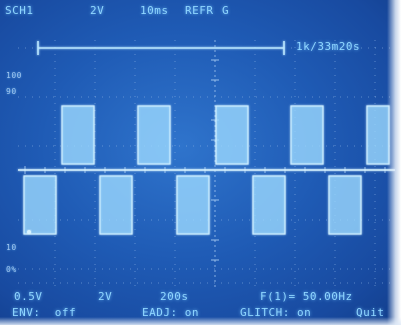  What do you see at coordinates (154, 10) in the screenshot?
I see `time-per-div: 10ms` at bounding box center [154, 10].